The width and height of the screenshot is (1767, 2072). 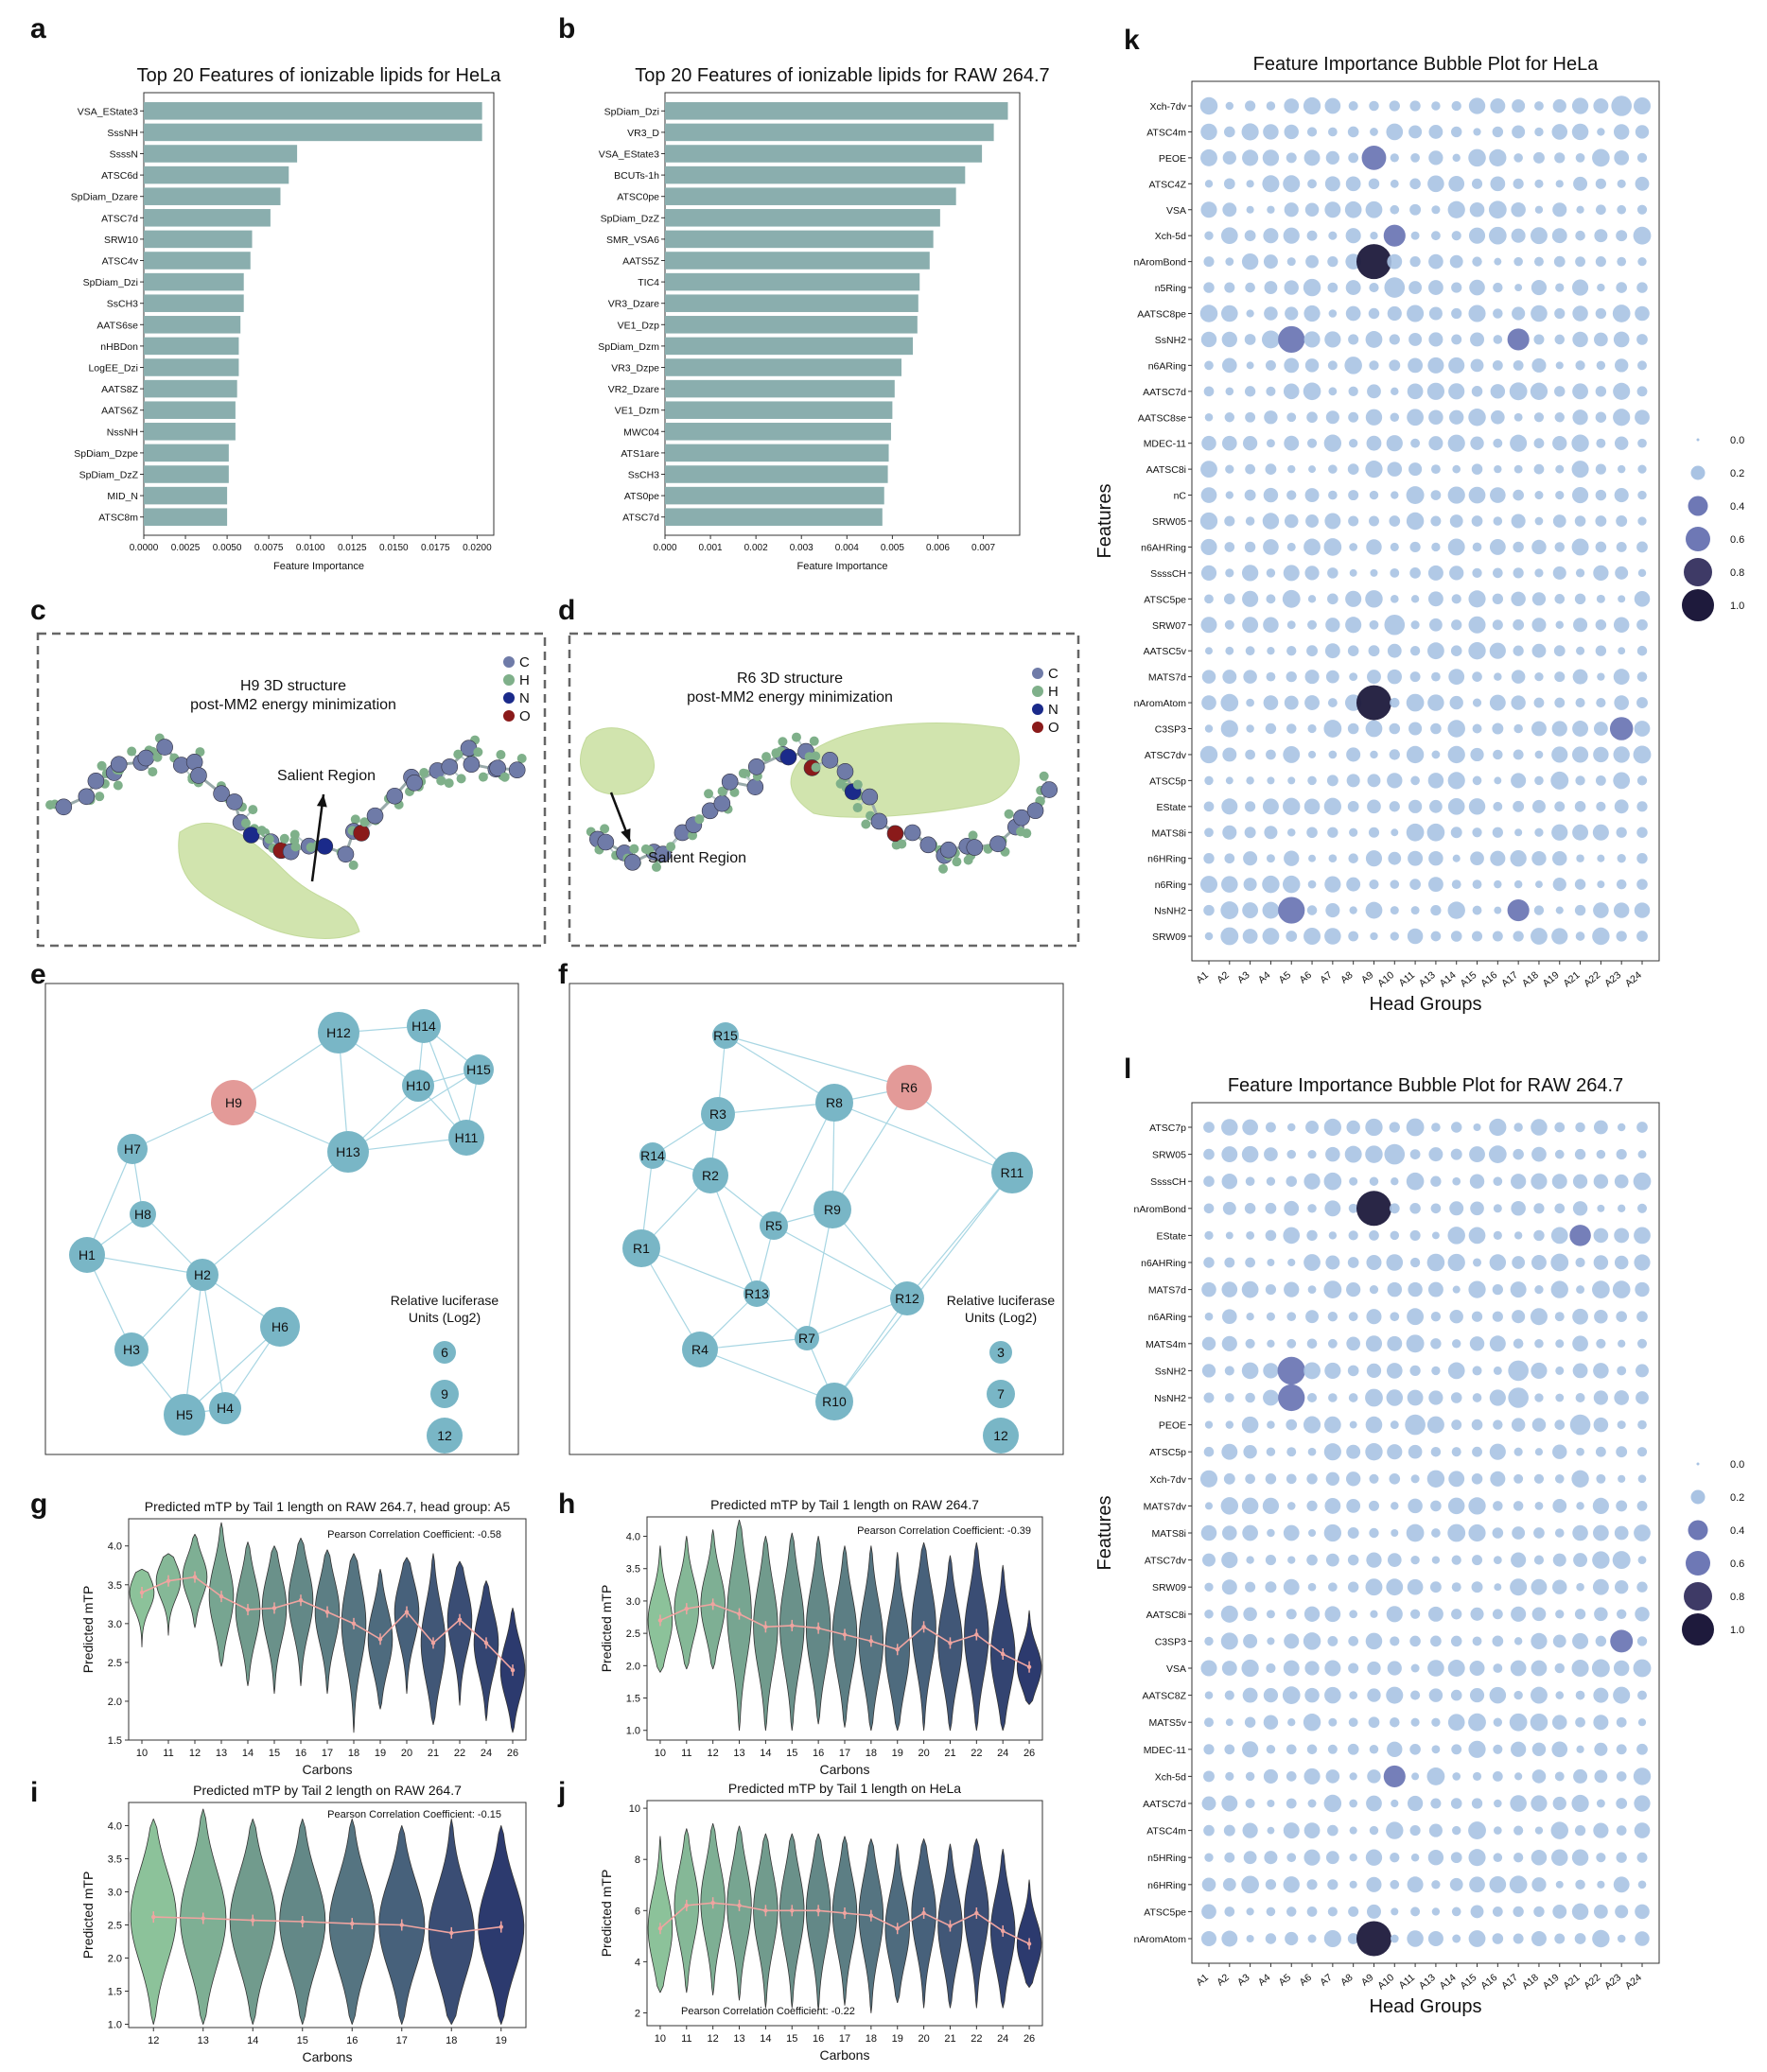 What do you see at coordinates (1642, 1397) in the screenshot?
I see `bubble-A24-NsNH2` at bounding box center [1642, 1397].